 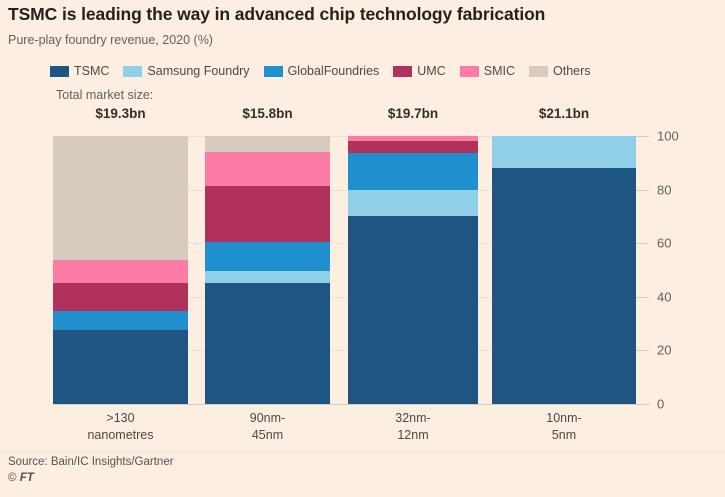 I want to click on y-axis-tick-label: 40, so click(x=664, y=297).